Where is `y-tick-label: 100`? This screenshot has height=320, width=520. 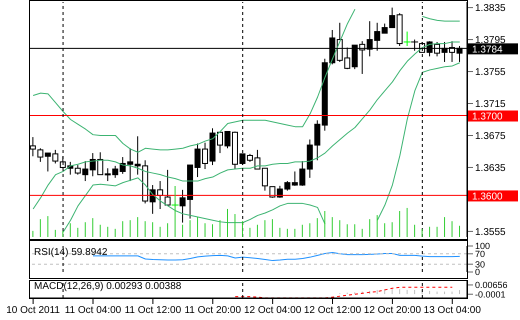 y-tick-label: 100 is located at coordinates (482, 246).